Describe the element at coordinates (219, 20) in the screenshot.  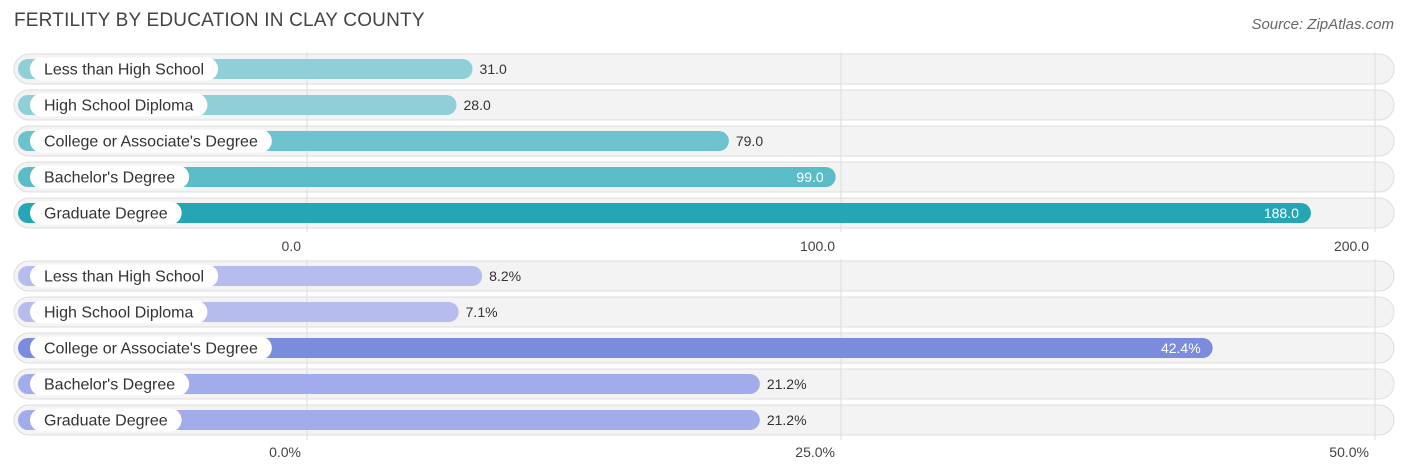
I see `chart-title: FERTILITY BY EDUCATION IN CLAY COUNTY` at that location.